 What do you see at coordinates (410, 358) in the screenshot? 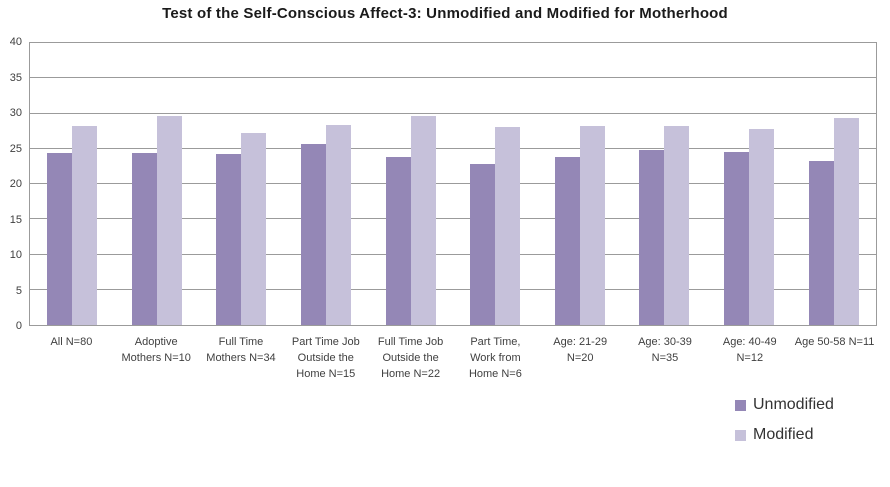
I see `x-axis-category-label: Full Time Job Outside the Home N=22` at bounding box center [410, 358].